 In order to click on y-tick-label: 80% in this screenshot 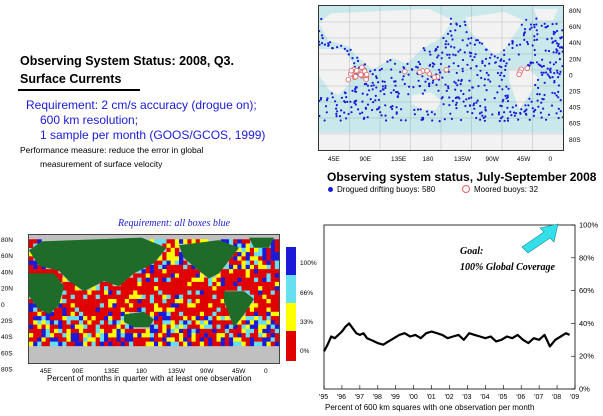, I will do `click(586, 257)`.